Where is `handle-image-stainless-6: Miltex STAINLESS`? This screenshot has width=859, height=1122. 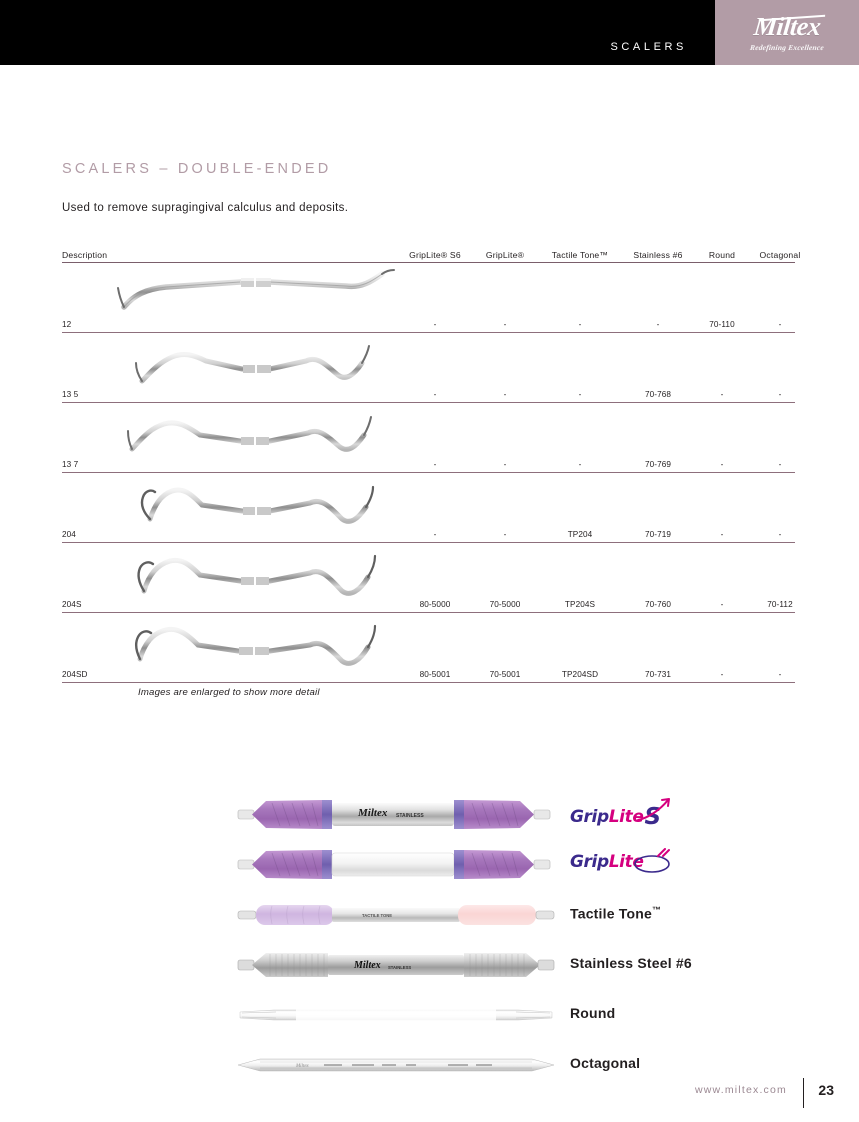
handle-image-stainless-6: Miltex STAINLESS is located at coordinates (396, 965).